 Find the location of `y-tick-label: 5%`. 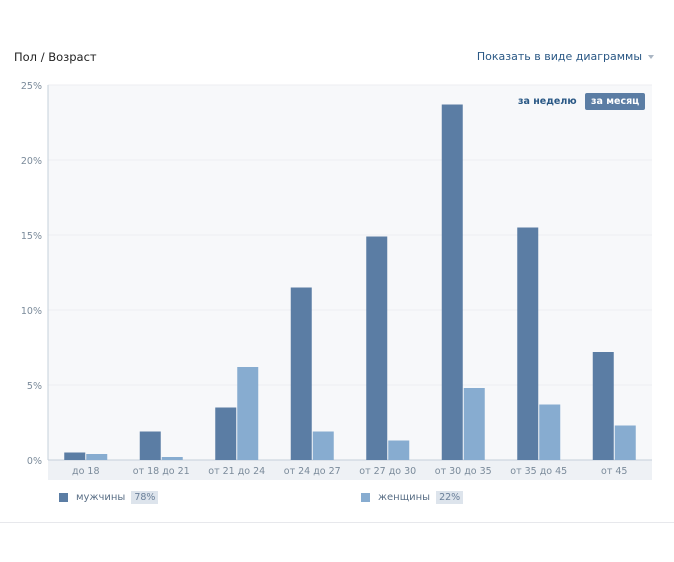

y-tick-label: 5% is located at coordinates (34, 386).